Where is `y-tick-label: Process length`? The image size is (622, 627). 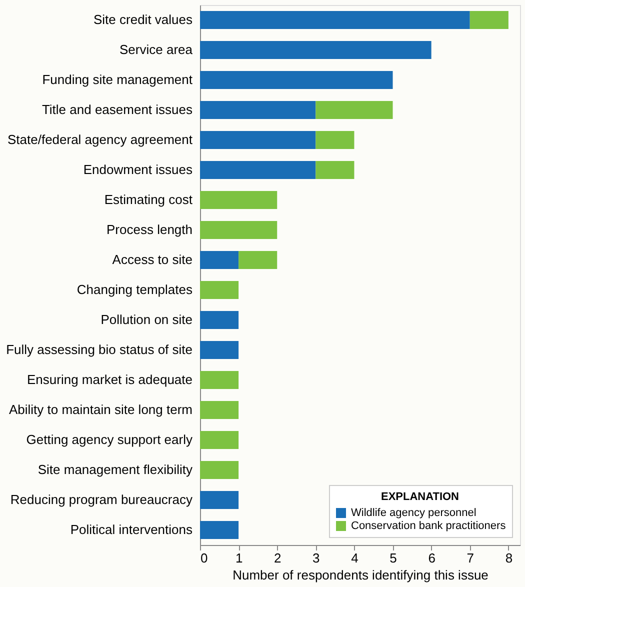
y-tick-label: Process length is located at coordinates (149, 229).